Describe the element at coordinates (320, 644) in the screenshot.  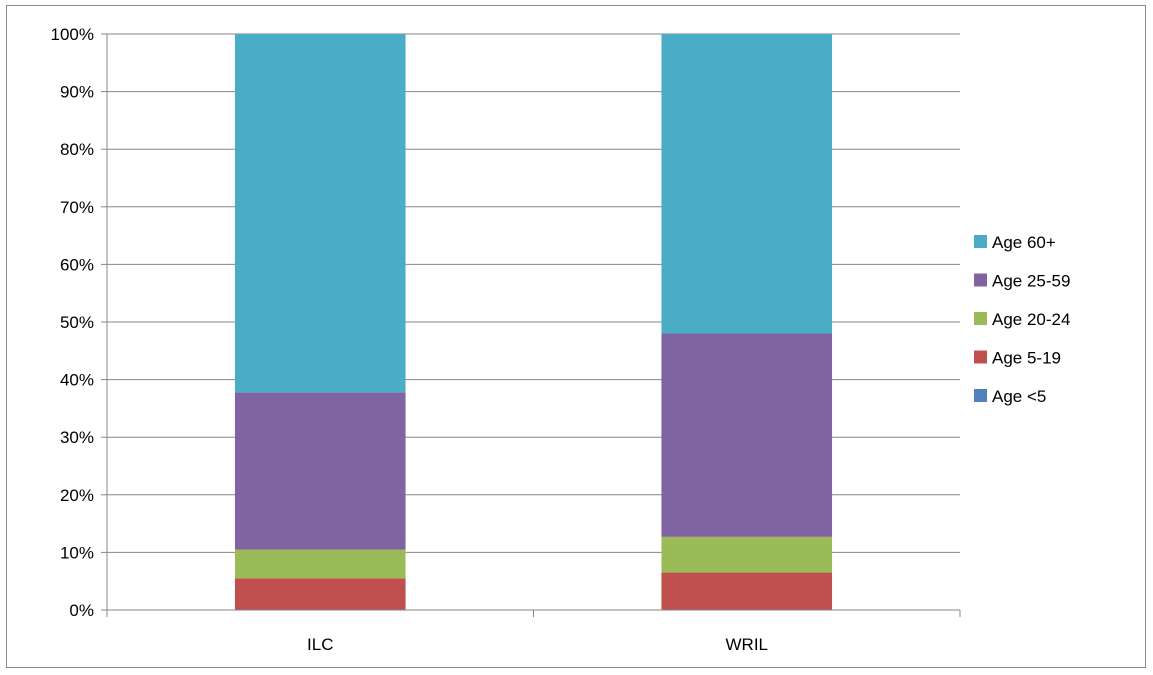
I see `x-tick-label: ILC` at that location.